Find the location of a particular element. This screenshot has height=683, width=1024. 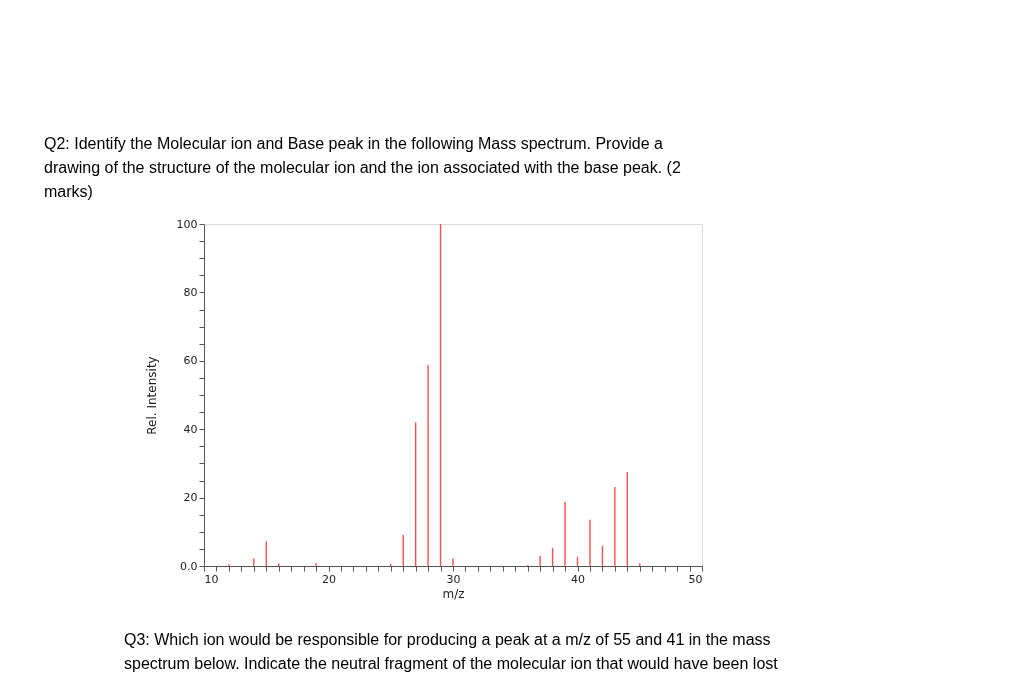

x-axis-title: m/z is located at coordinates (453, 593).